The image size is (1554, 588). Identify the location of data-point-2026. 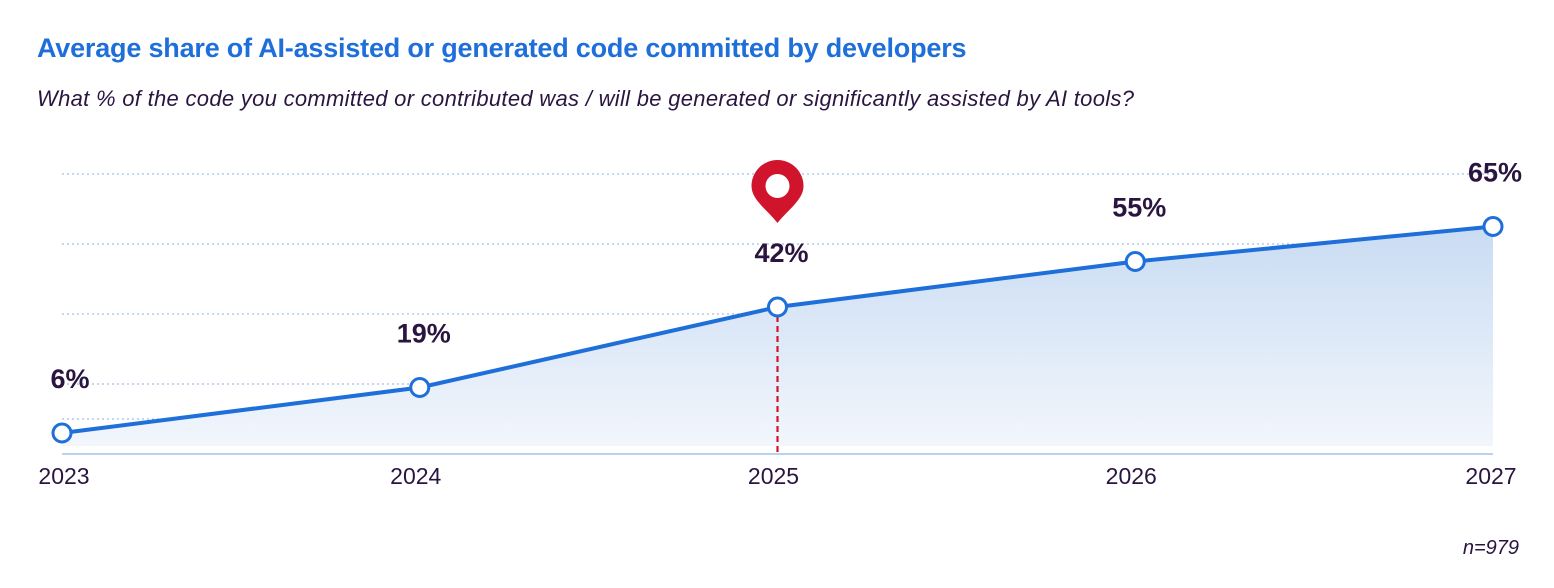
(1135, 261).